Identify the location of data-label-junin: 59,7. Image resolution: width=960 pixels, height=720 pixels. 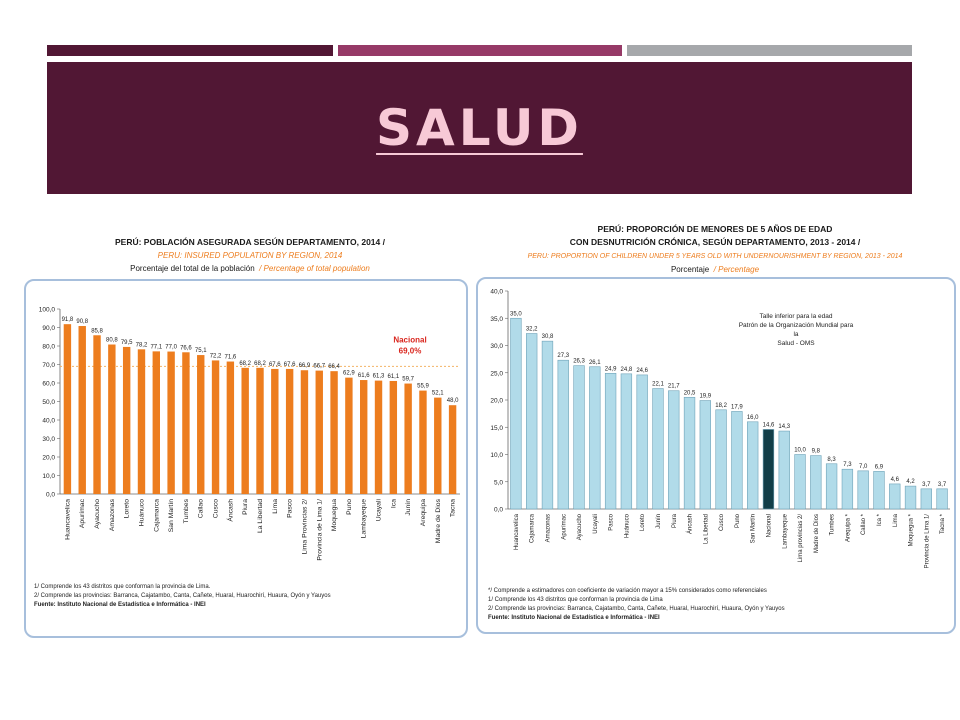
(408, 380).